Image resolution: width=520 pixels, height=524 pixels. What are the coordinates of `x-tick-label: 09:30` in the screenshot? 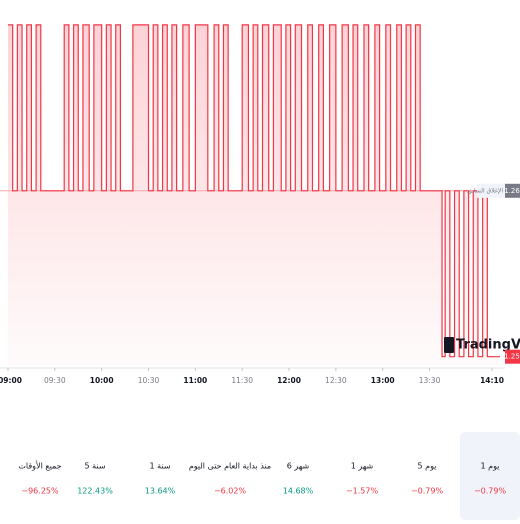 It's located at (55, 380).